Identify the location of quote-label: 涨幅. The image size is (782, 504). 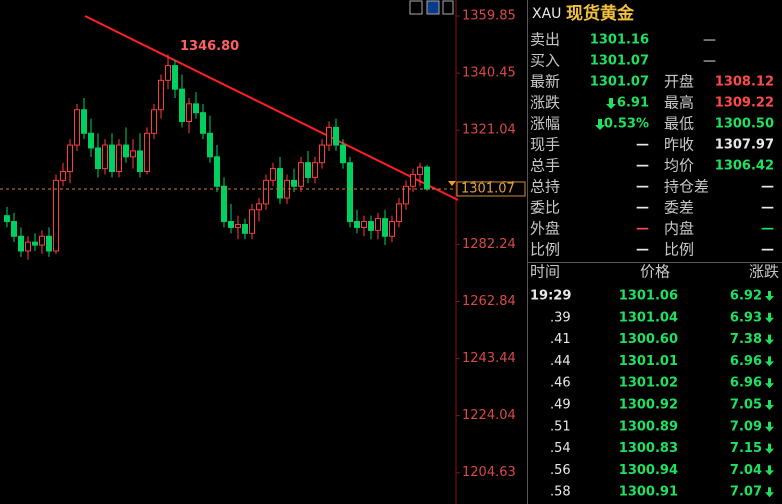
(545, 124).